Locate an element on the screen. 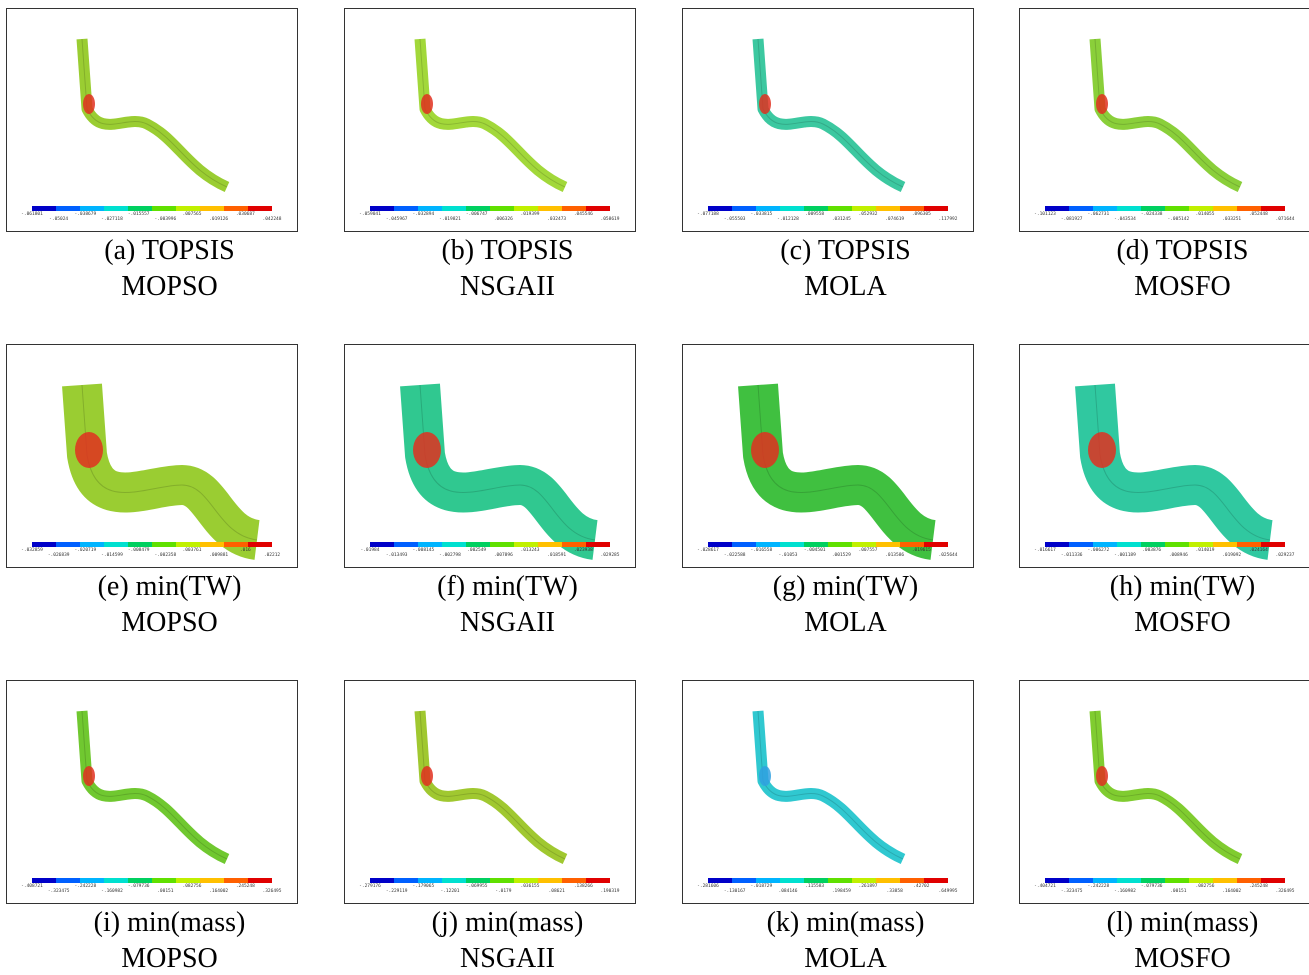  legend-label: -.179065 is located at coordinates (423, 886).